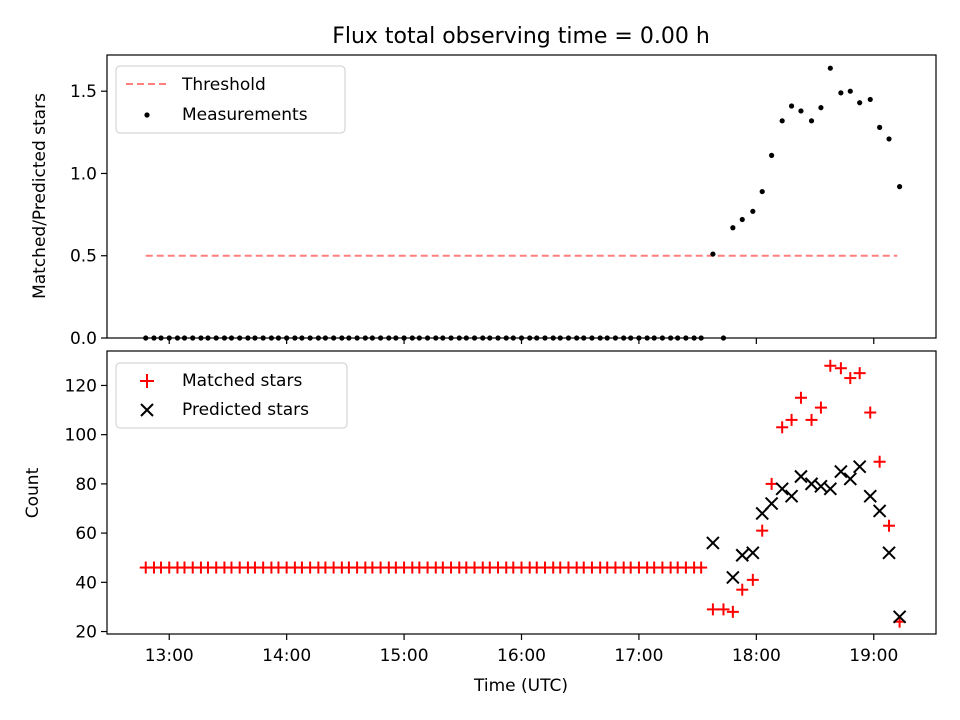 Image resolution: width=960 pixels, height=720 pixels. What do you see at coordinates (147, 410) in the screenshot?
I see `legend-predicted-swatch` at bounding box center [147, 410].